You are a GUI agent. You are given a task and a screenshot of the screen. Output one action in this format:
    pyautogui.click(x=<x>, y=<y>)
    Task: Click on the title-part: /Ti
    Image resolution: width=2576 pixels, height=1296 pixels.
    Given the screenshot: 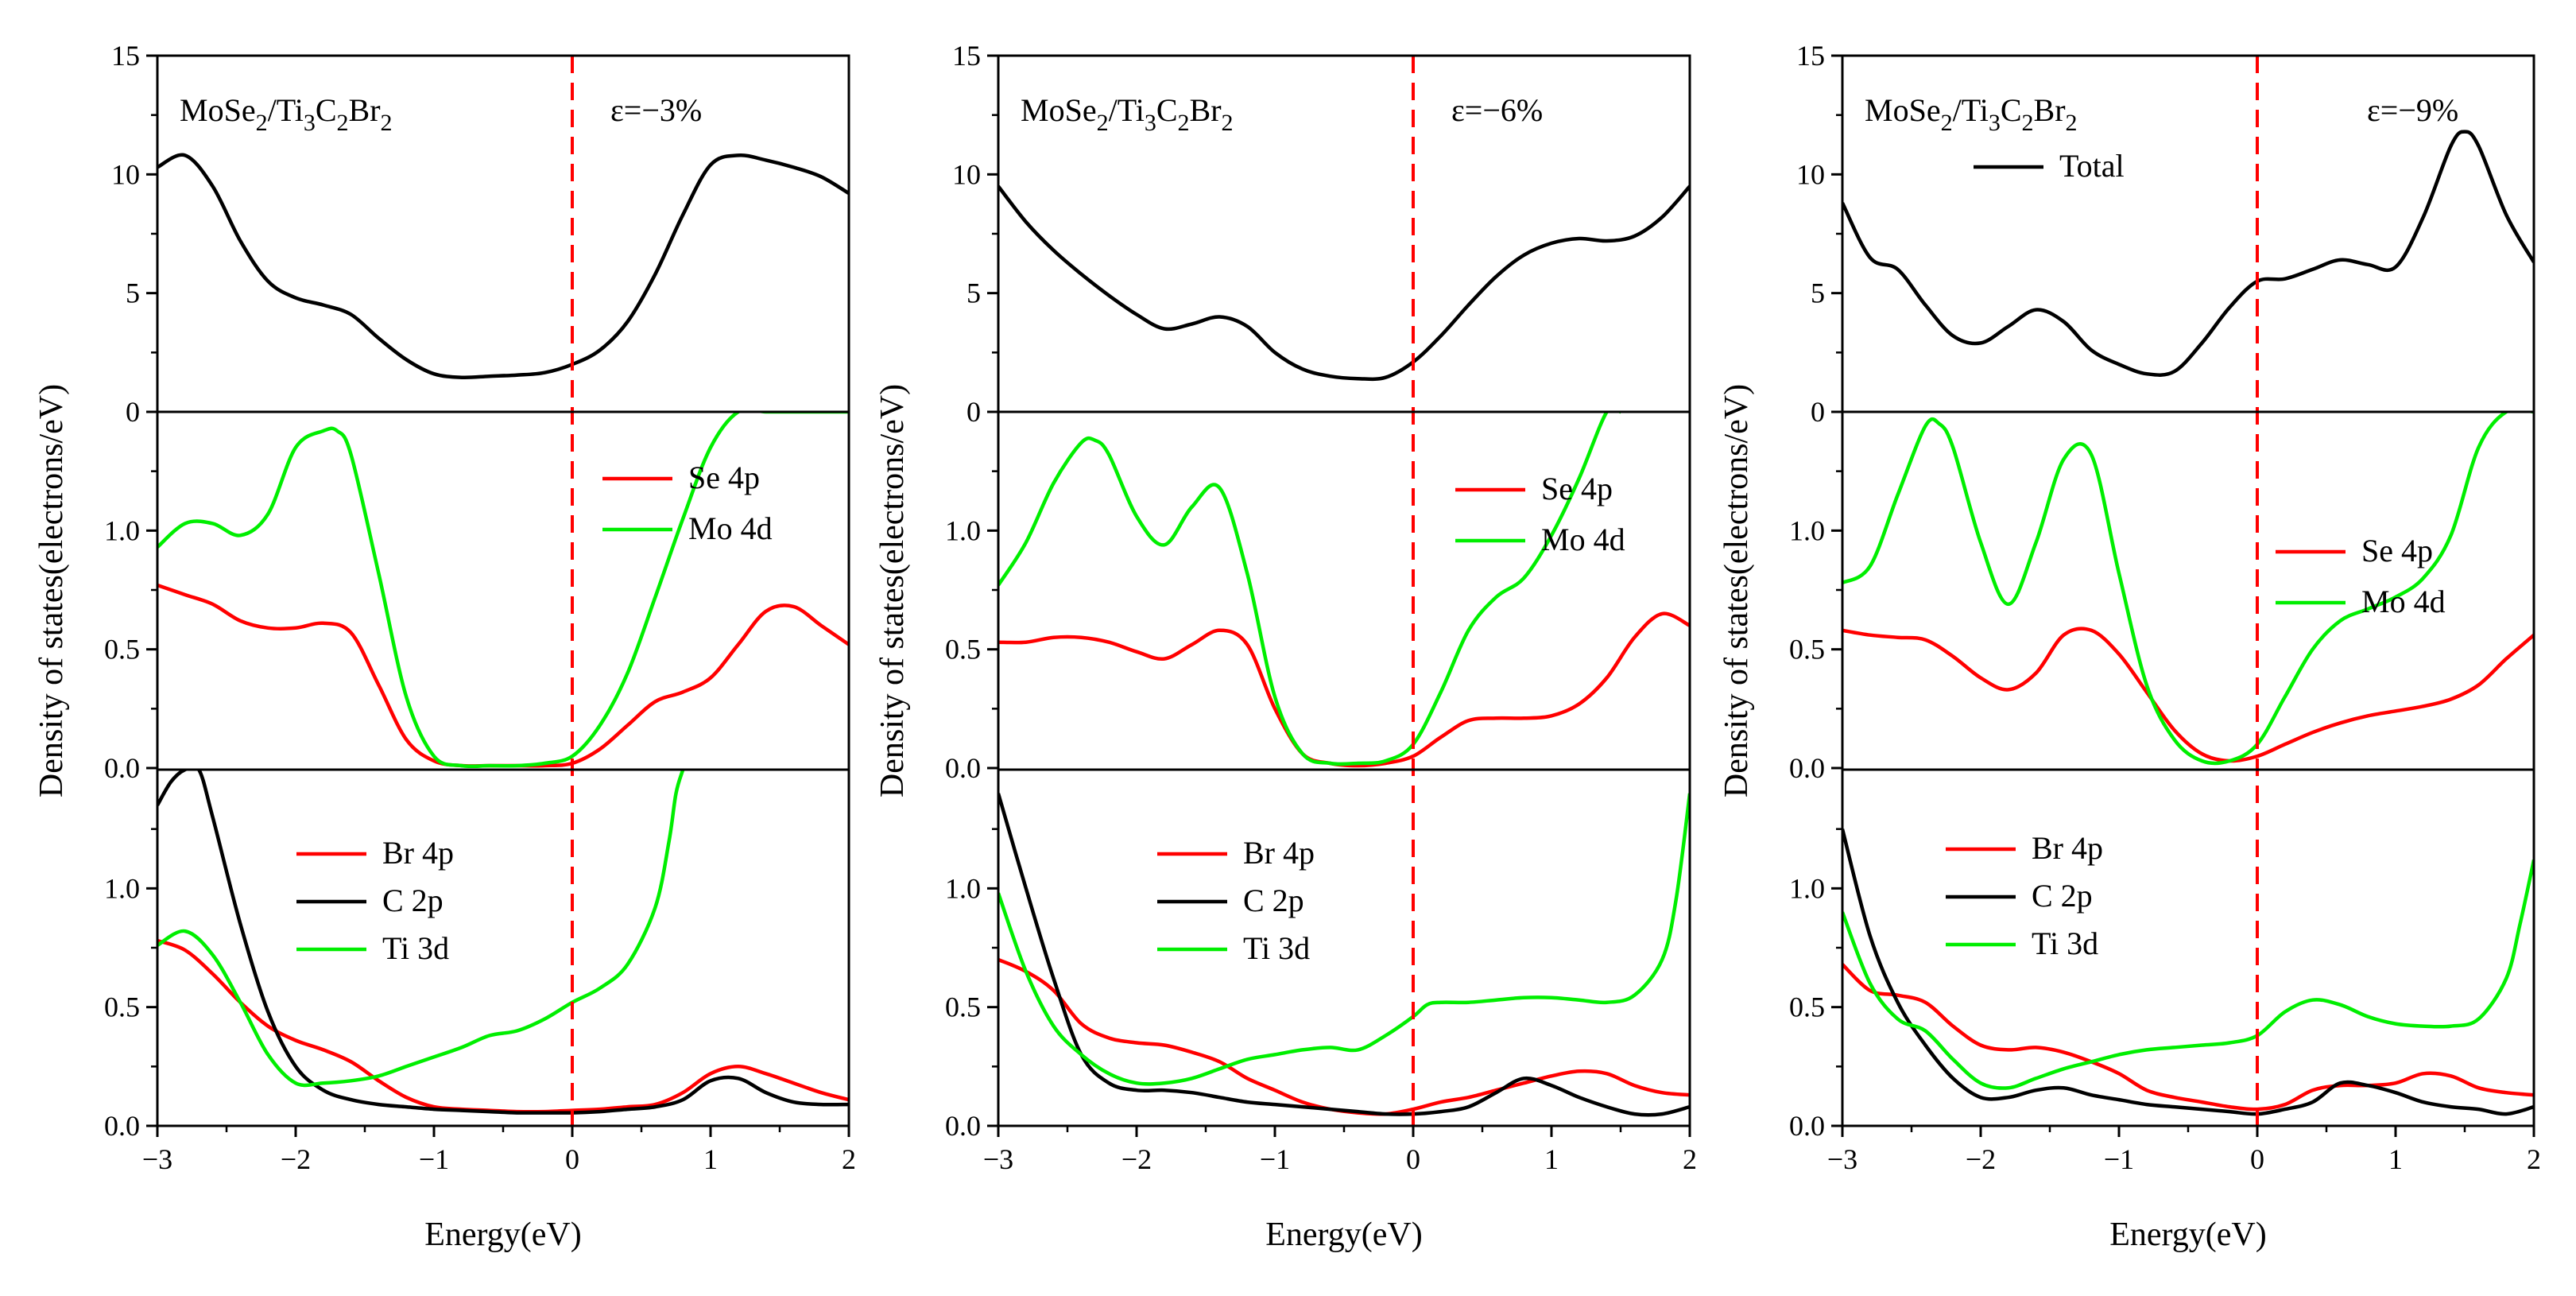 What is the action you would take?
    pyautogui.click(x=1971, y=110)
    